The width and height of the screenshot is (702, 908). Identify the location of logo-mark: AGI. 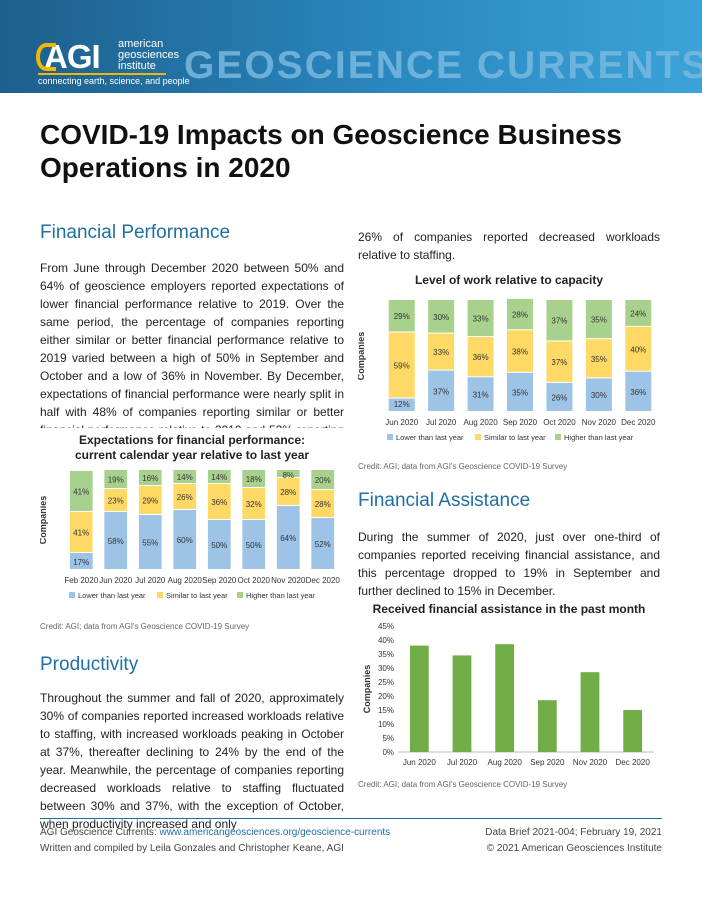
(75, 57).